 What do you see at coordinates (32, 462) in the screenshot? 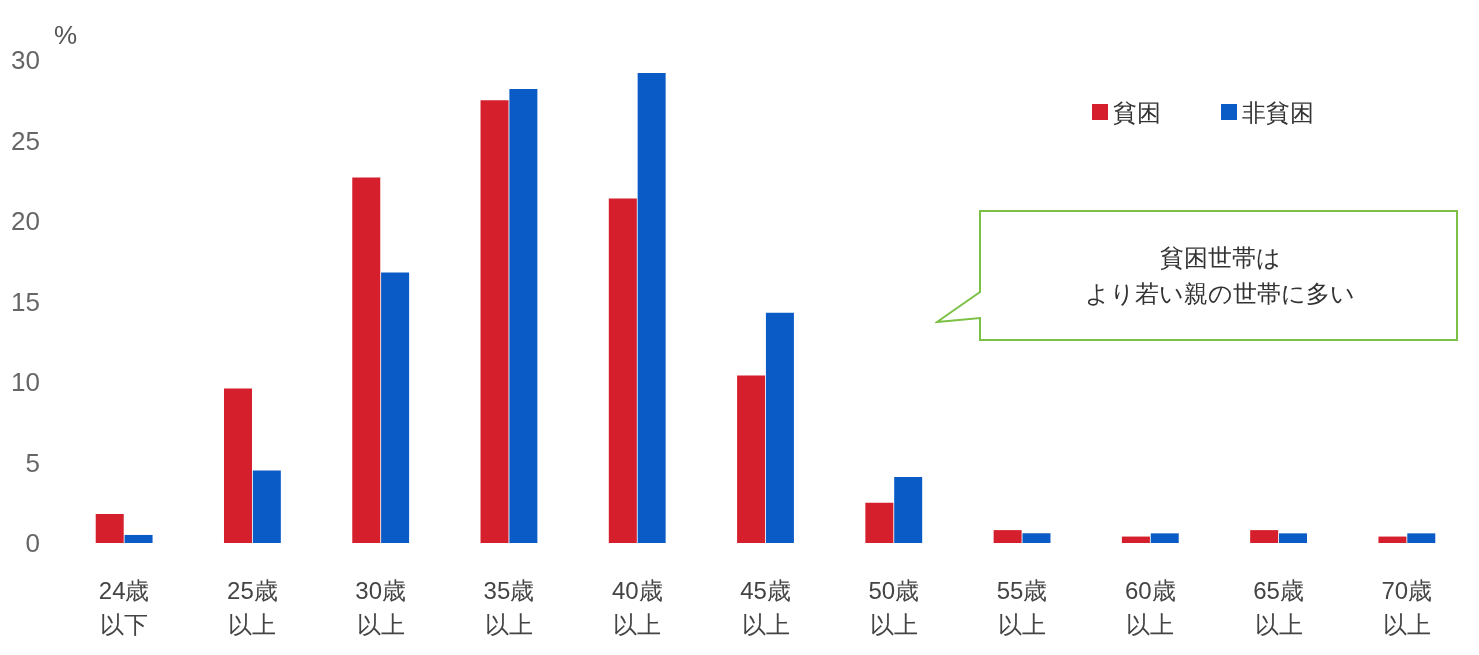
I see `y-tick-label: 5` at bounding box center [32, 462].